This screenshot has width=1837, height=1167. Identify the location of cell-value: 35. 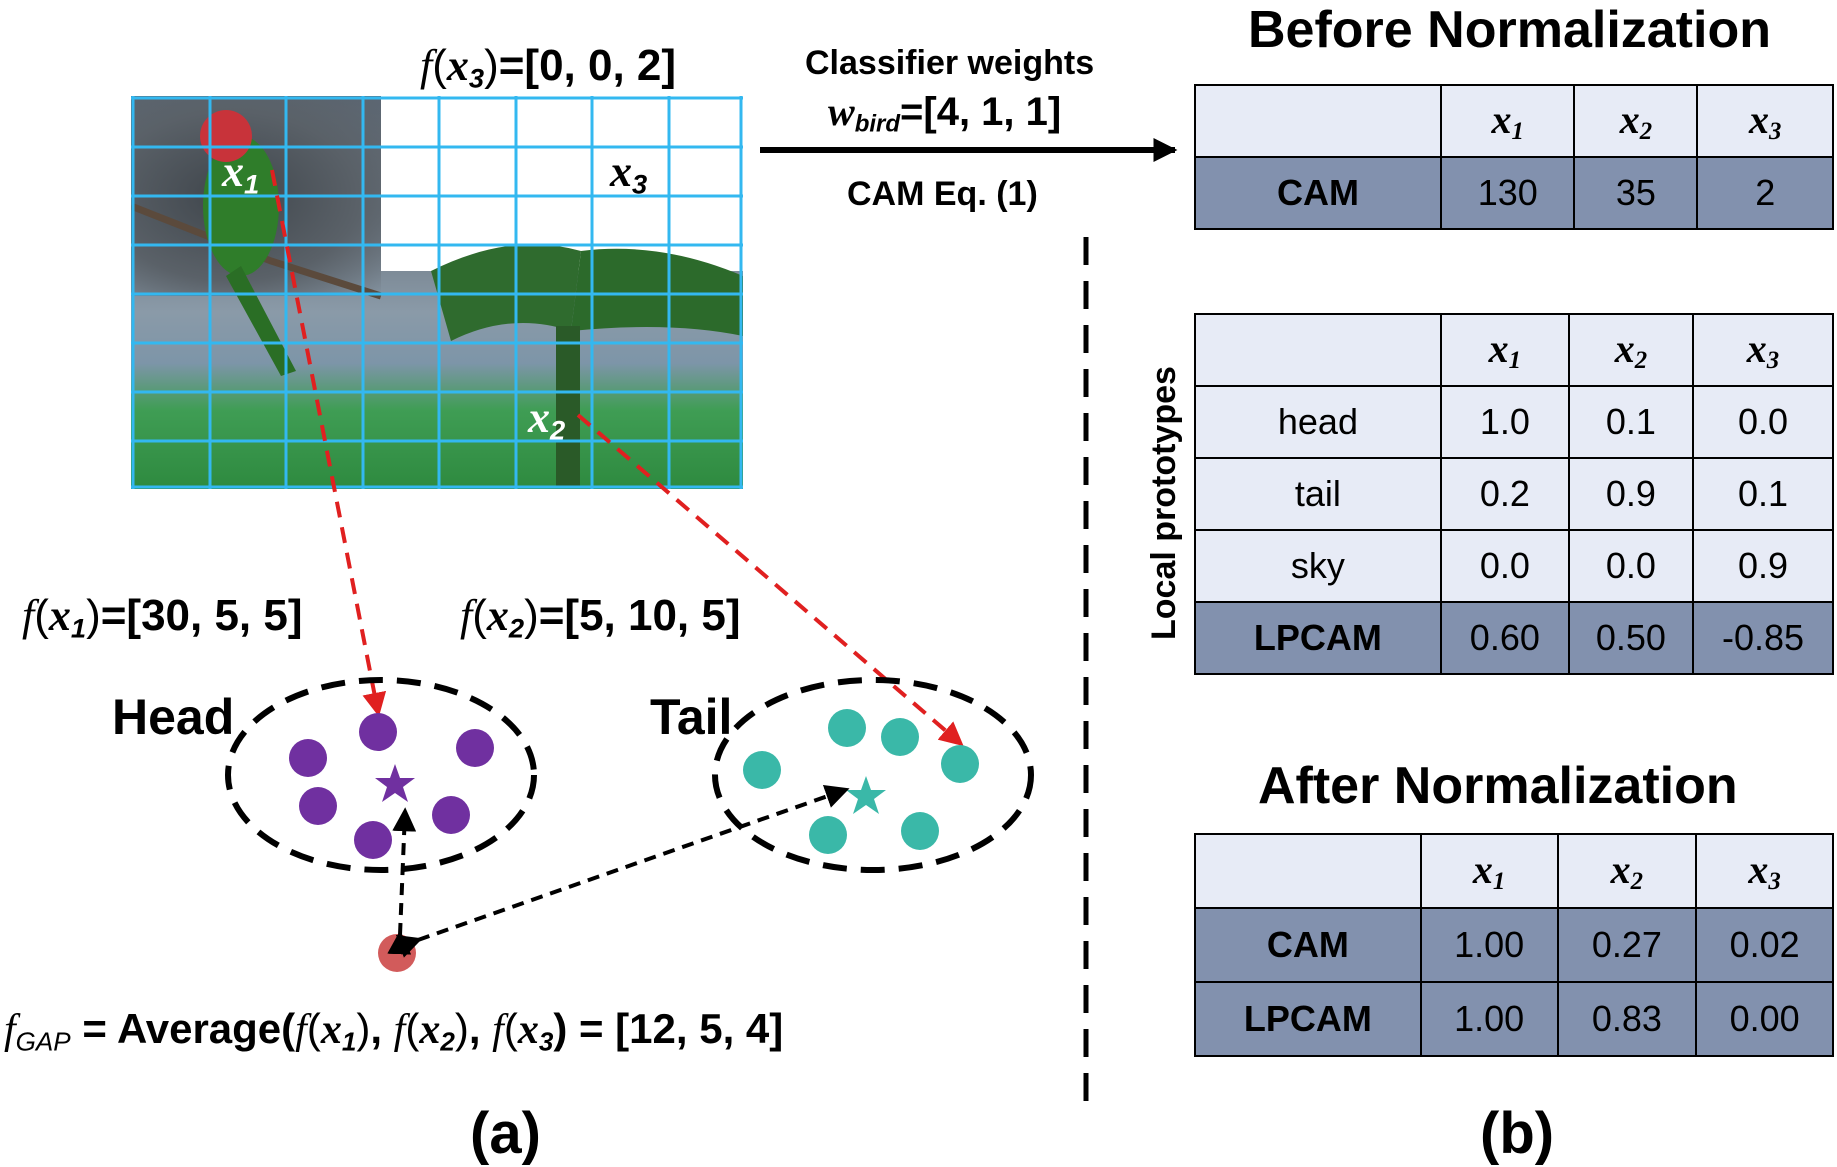
(1636, 193).